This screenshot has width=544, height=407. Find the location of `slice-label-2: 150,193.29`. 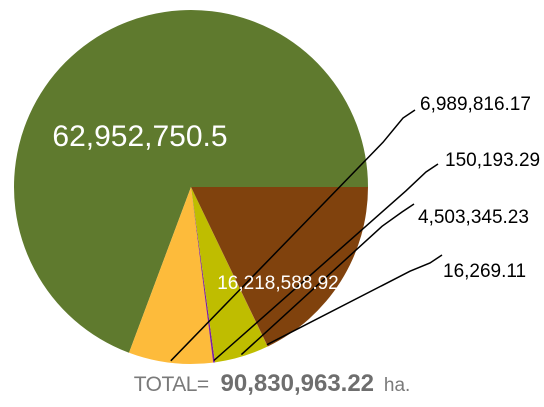

slice-label-2: 150,193.29 is located at coordinates (492, 160).